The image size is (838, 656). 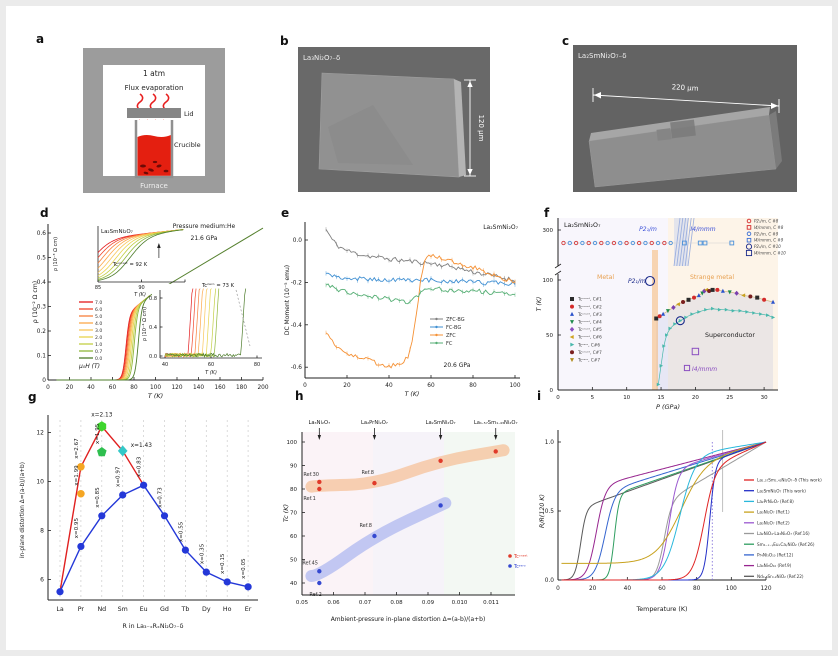 I want to click on chart-text: 10, so click(x=40, y=482).